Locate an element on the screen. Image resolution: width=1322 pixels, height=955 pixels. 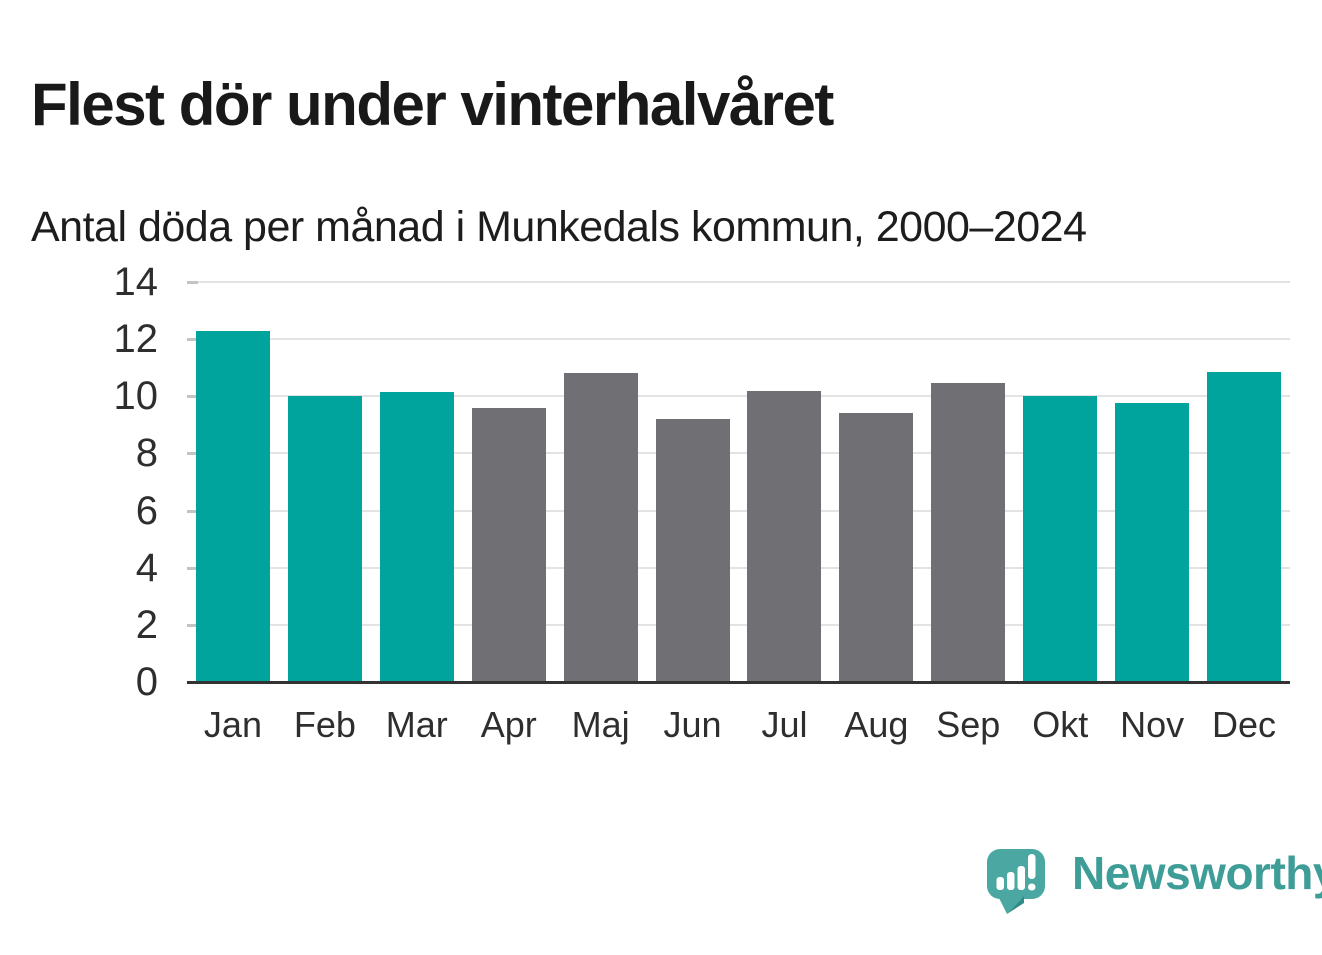
brand-name: Newsworthy is located at coordinates (1197, 873).